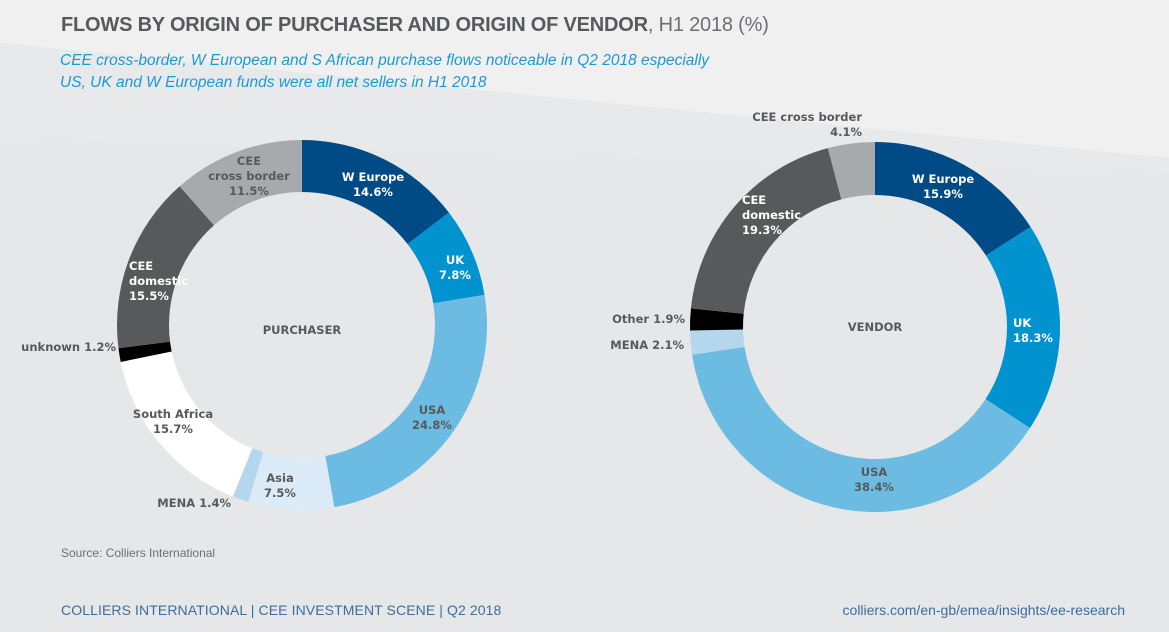 Image resolution: width=1169 pixels, height=632 pixels. What do you see at coordinates (249, 176) in the screenshot?
I see `slice-label-name-line-2: cross border` at bounding box center [249, 176].